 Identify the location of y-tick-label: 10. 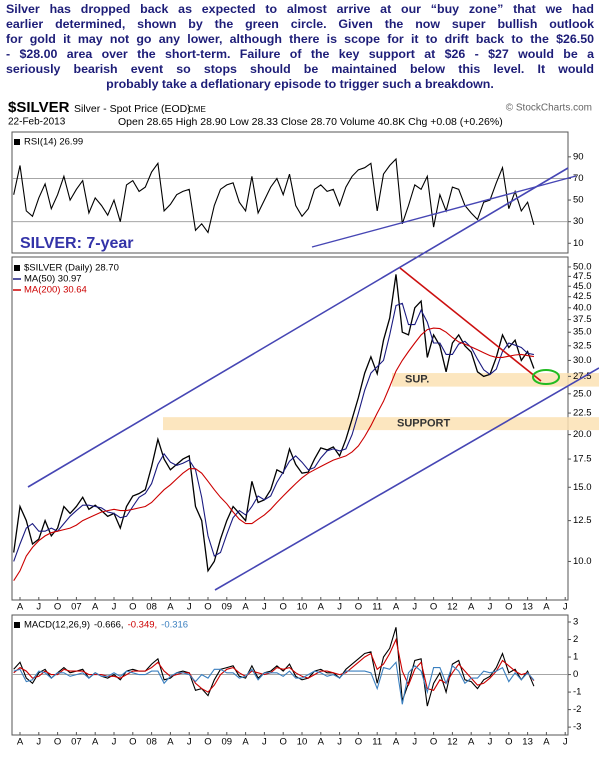
(578, 243).